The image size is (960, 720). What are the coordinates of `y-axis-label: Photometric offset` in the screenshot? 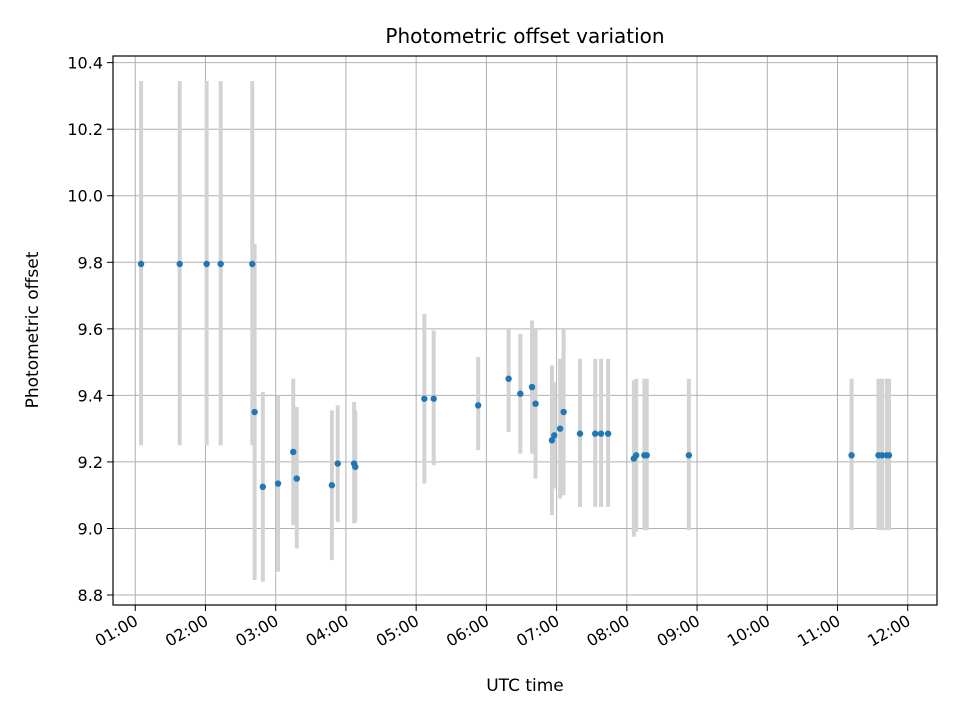 It's located at (33, 329).